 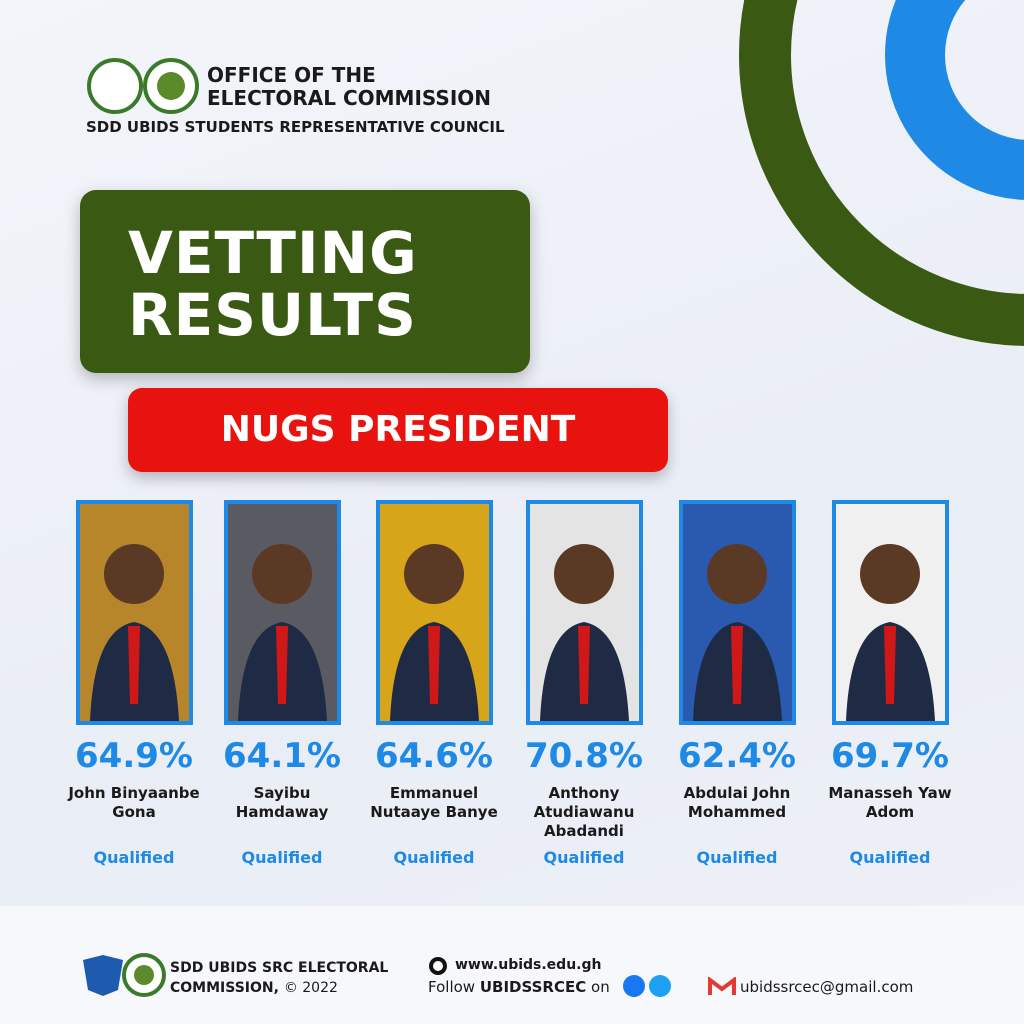 I want to click on title-box, so click(x=305, y=281).